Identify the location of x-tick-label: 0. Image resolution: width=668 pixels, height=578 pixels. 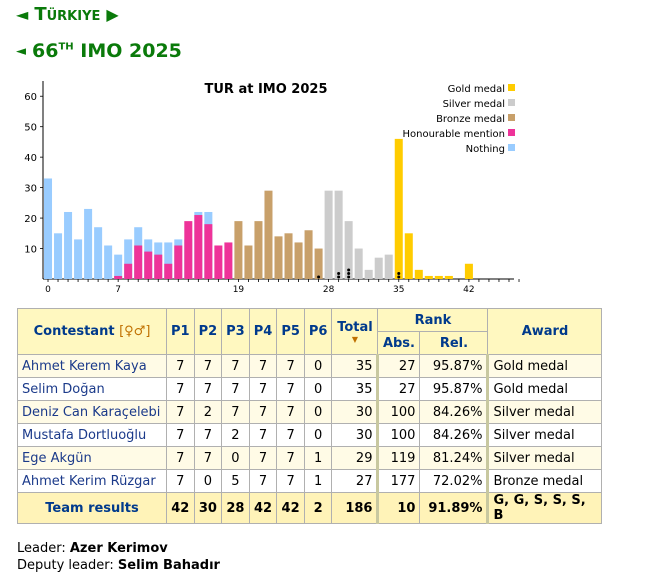
(48, 289).